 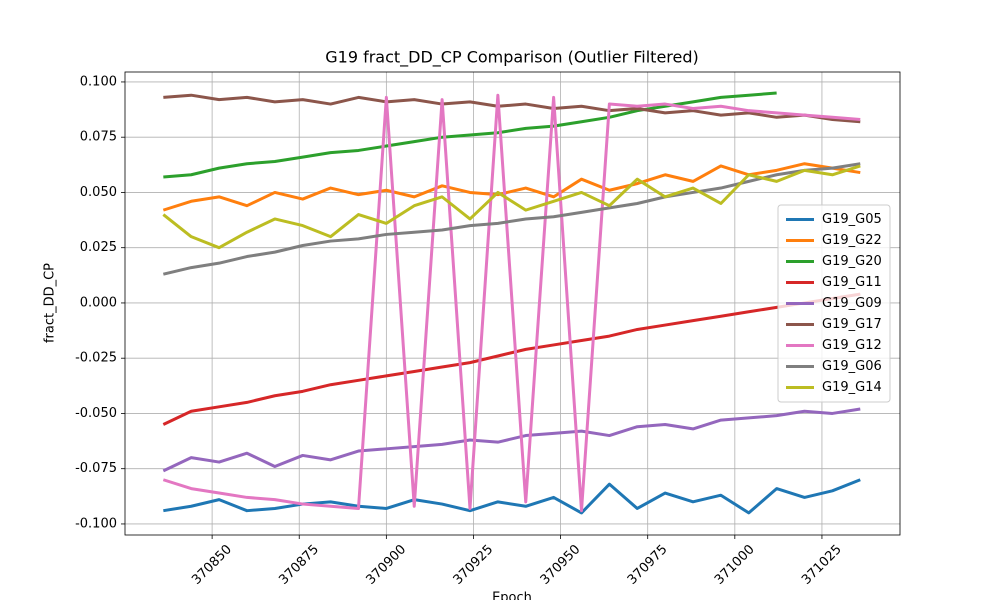 I want to click on legend-label: G19_G17, so click(x=852, y=324).